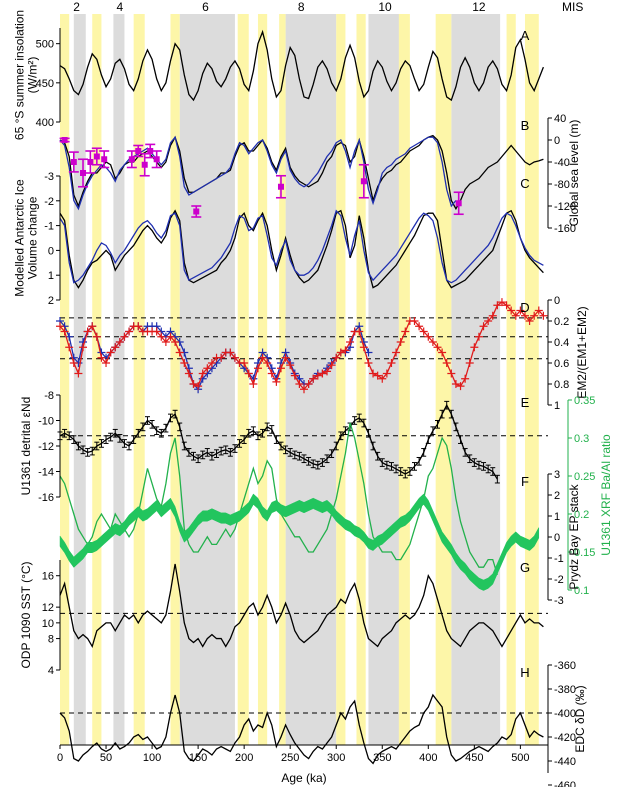  What do you see at coordinates (584, 401) in the screenshot?
I see `secondary-y-tick-label: 0.35` at bounding box center [584, 401].